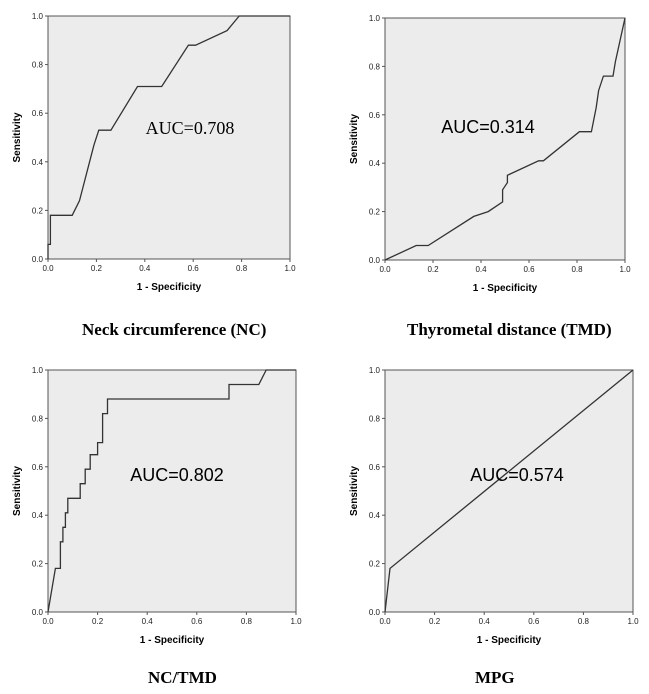 Image resolution: width=649 pixels, height=694 pixels. What do you see at coordinates (509, 640) in the screenshot?
I see `x-axis-label-3: 1 - Specificity` at bounding box center [509, 640].